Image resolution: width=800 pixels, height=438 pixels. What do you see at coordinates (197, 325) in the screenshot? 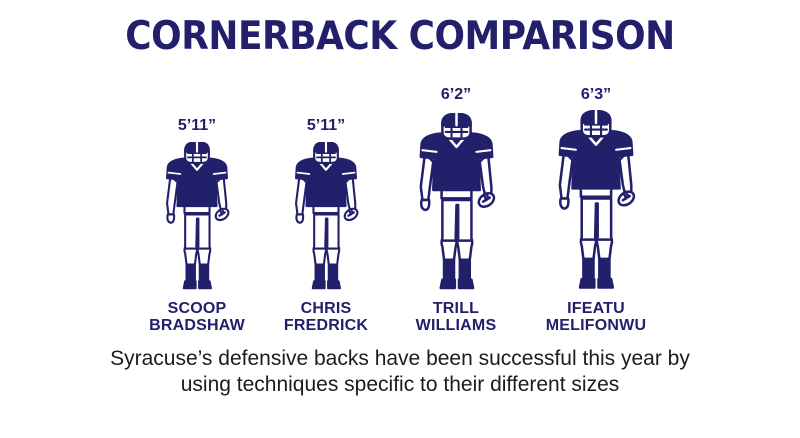
I see `player-last-name: BRADSHAW` at bounding box center [197, 325].